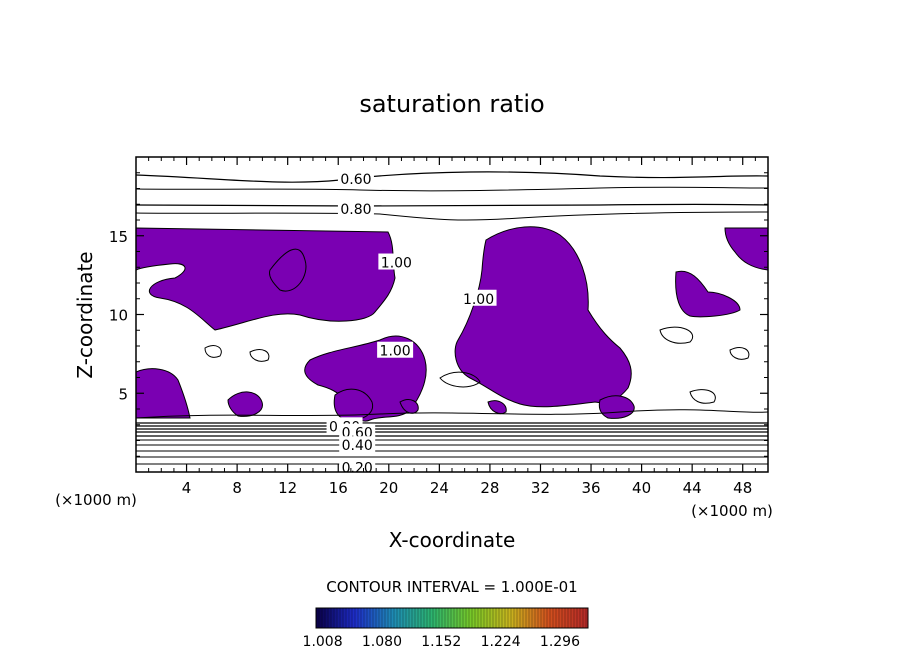  What do you see at coordinates (451, 587) in the screenshot?
I see `contour-interval-label: CONTOUR INTERVAL = 1.000E-01` at bounding box center [451, 587].